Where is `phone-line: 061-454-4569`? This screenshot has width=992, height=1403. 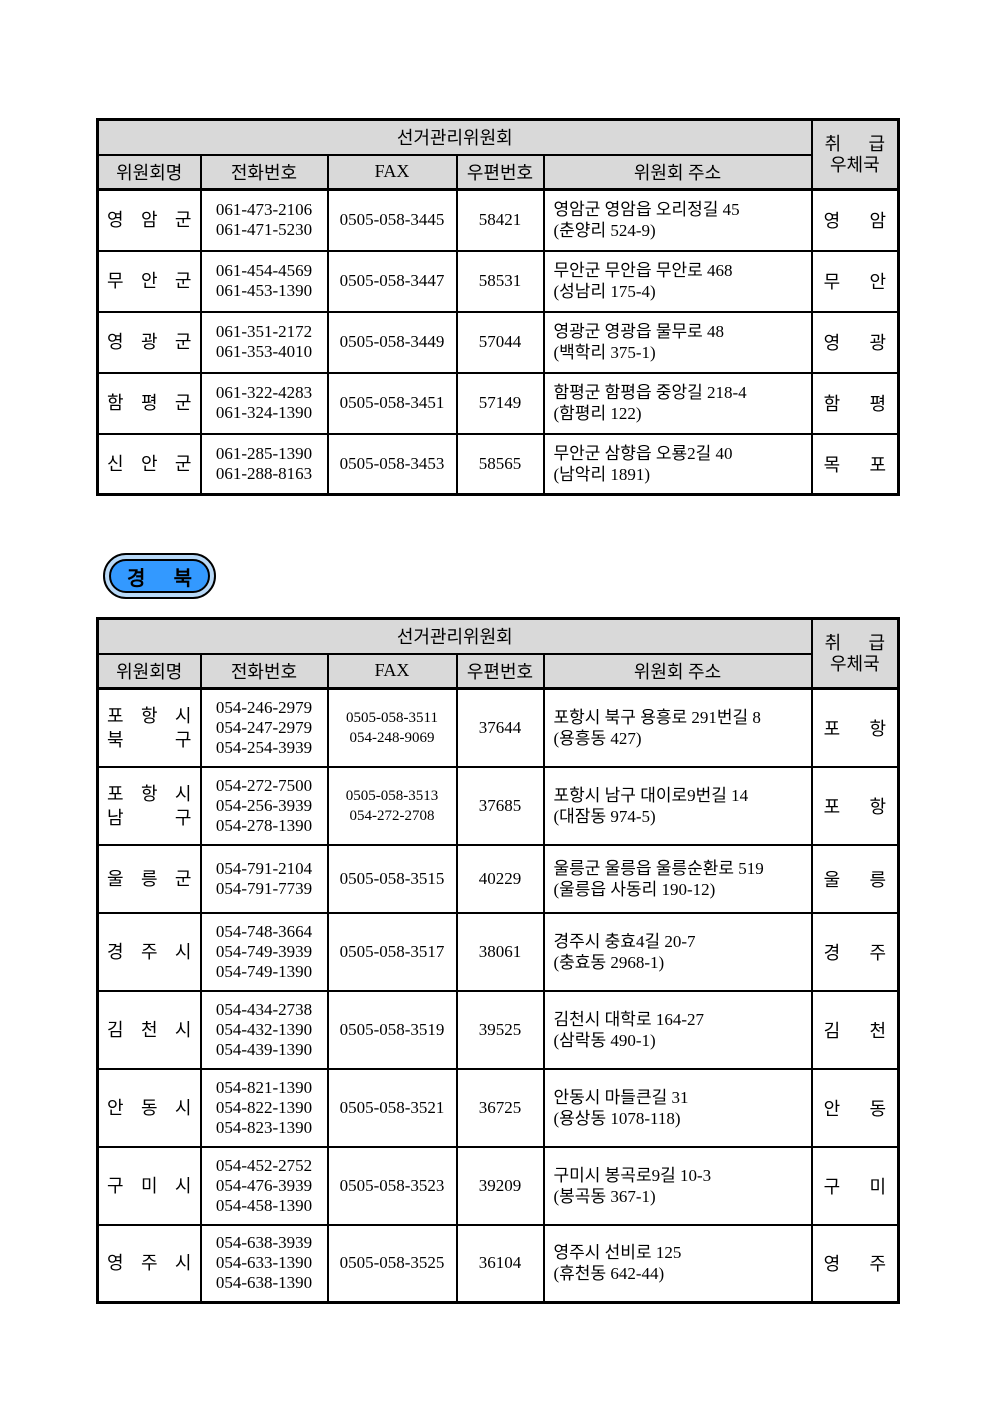
phone-line: 061-454-4569 is located at coordinates (264, 270).